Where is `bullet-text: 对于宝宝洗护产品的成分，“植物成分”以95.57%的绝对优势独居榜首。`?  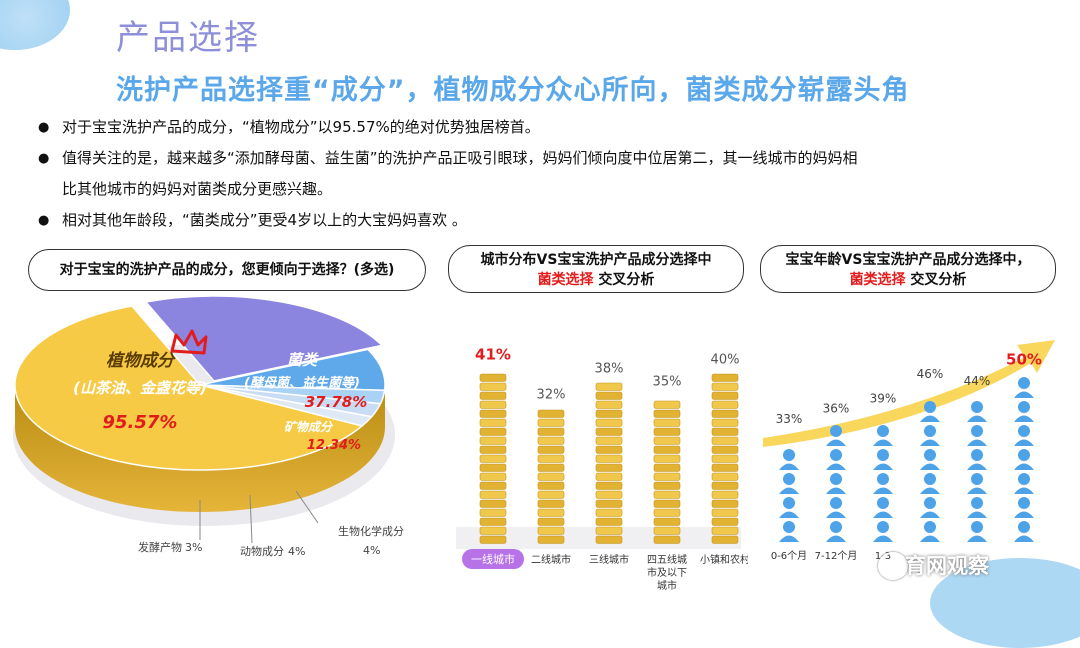 bullet-text: 对于宝宝洗护产品的成分，“植物成分”以95.57%的绝对优势独居榜首。 is located at coordinates (301, 127).